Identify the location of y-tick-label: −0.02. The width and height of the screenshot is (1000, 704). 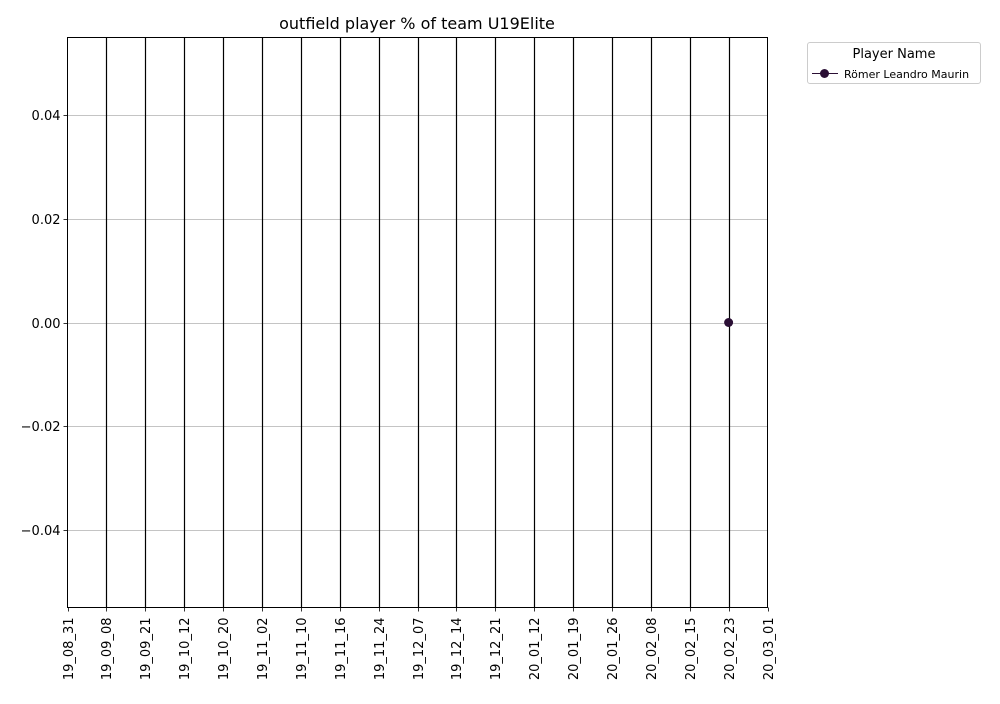
(41, 427).